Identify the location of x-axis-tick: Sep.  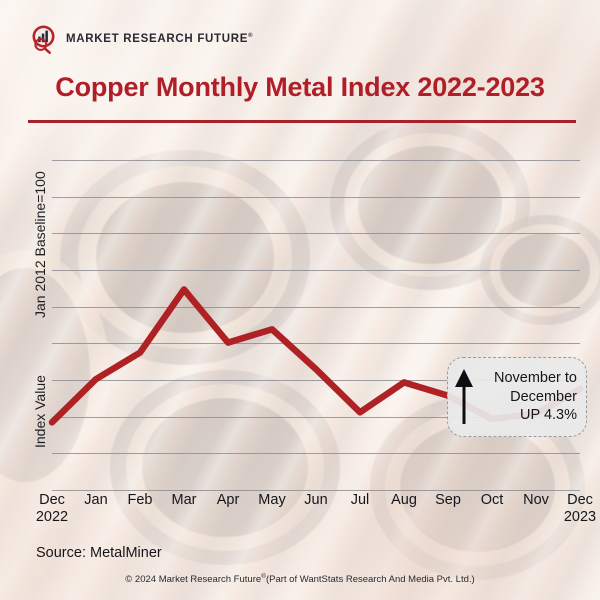
(448, 500).